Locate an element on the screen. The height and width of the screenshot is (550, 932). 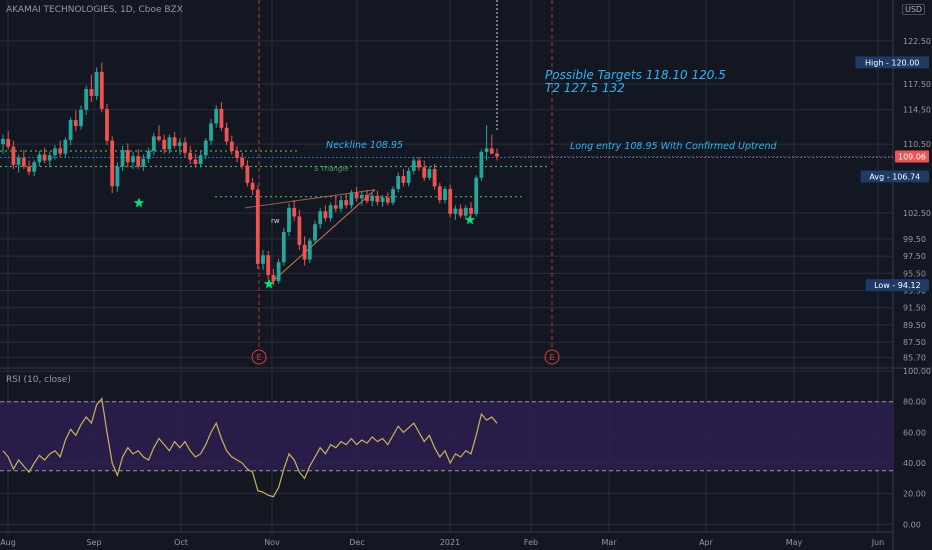
currency-badge: USD is located at coordinates (914, 9).